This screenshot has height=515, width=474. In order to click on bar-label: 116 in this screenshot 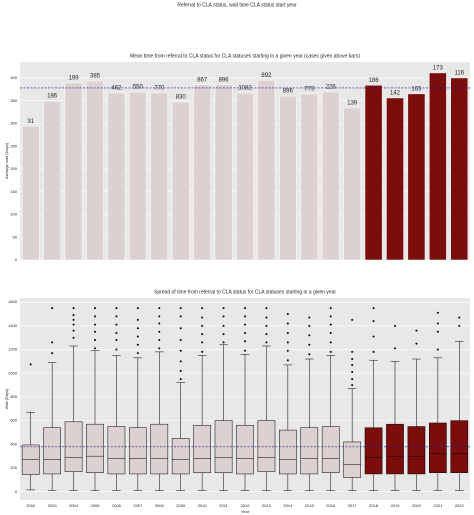, I will do `click(459, 74)`.